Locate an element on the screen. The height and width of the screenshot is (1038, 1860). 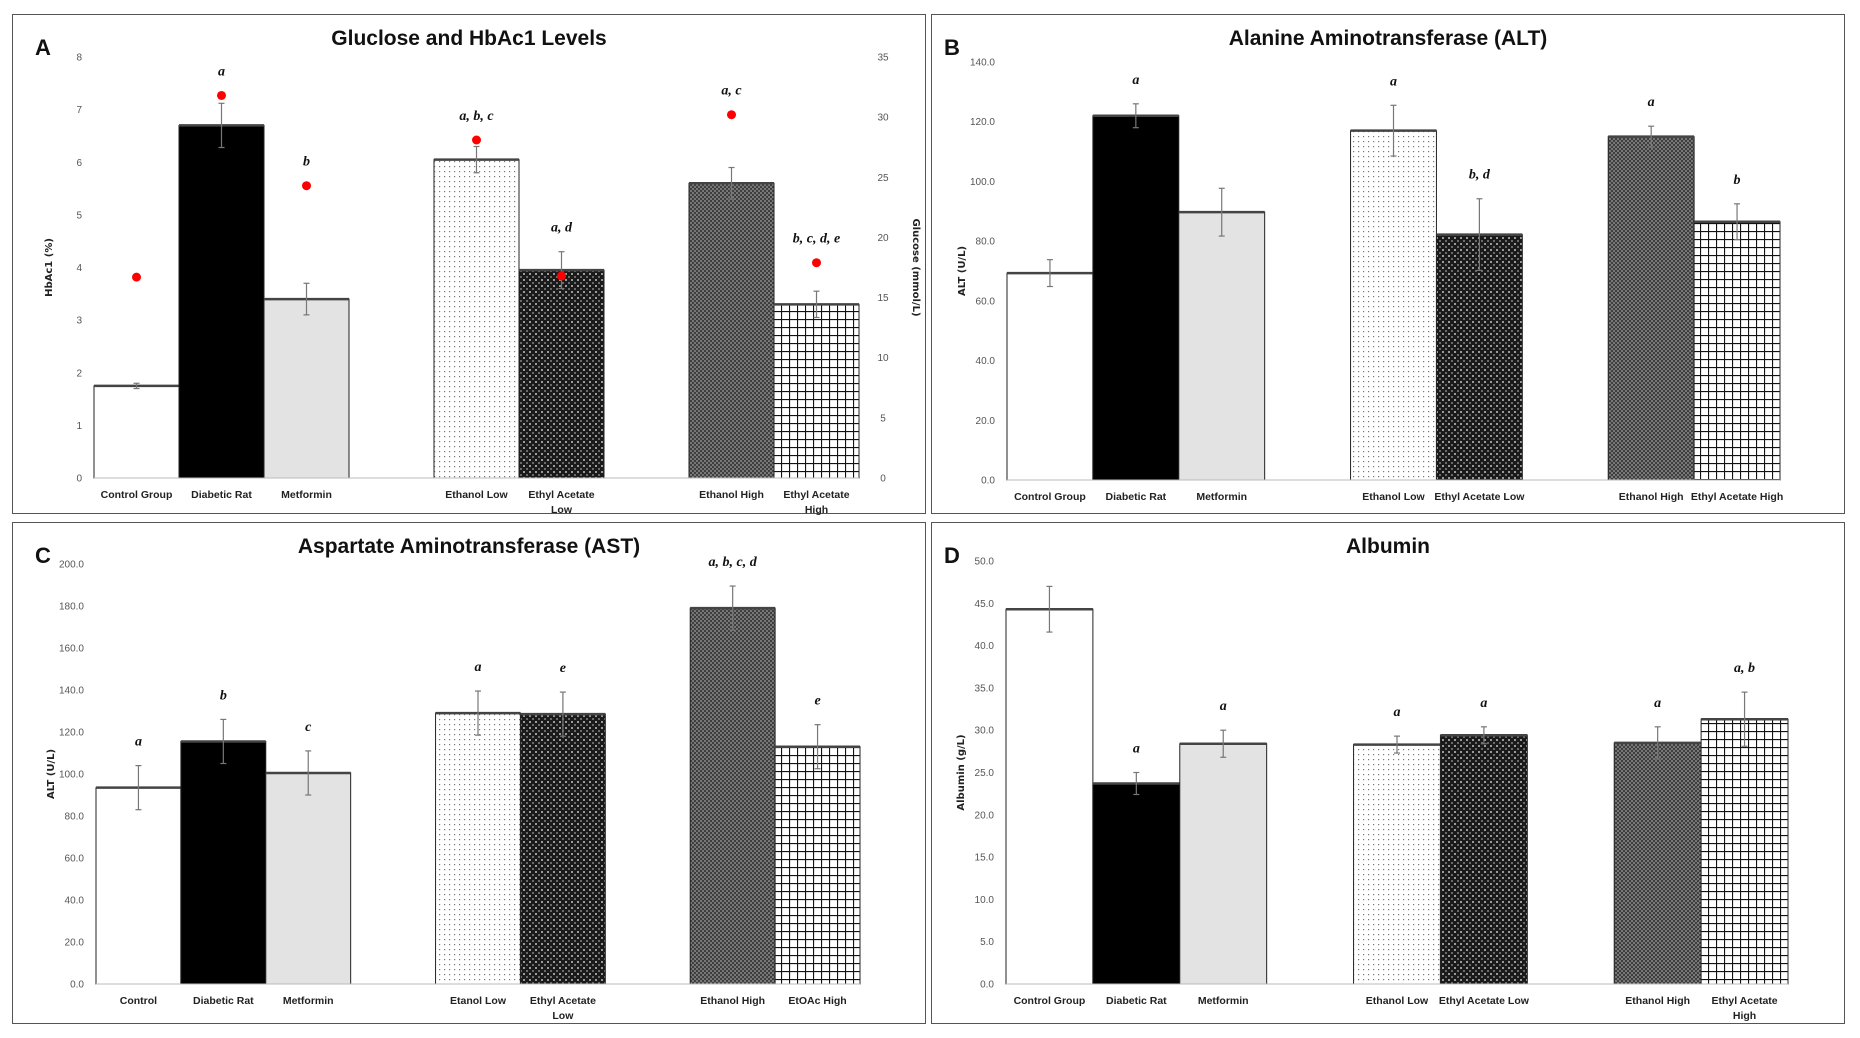
y-tick-label: 4 is located at coordinates (79, 268).